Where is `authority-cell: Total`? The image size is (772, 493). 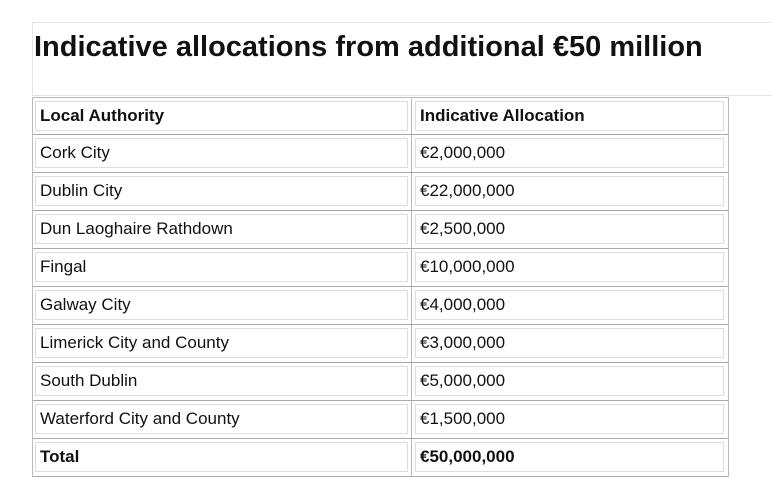
authority-cell: Total is located at coordinates (221, 457).